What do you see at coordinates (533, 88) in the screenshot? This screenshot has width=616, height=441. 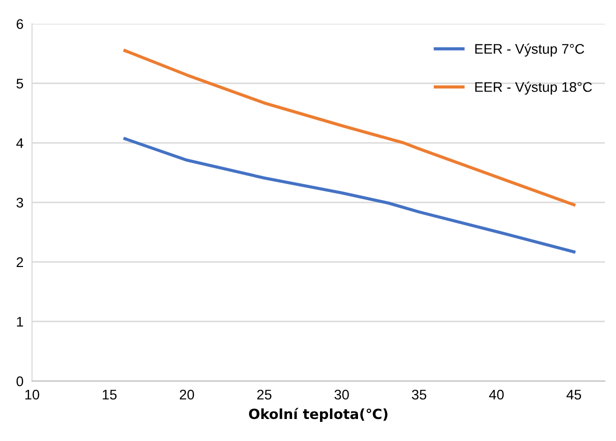 I see `legend-label: EER - Výstup 18°C` at bounding box center [533, 88].